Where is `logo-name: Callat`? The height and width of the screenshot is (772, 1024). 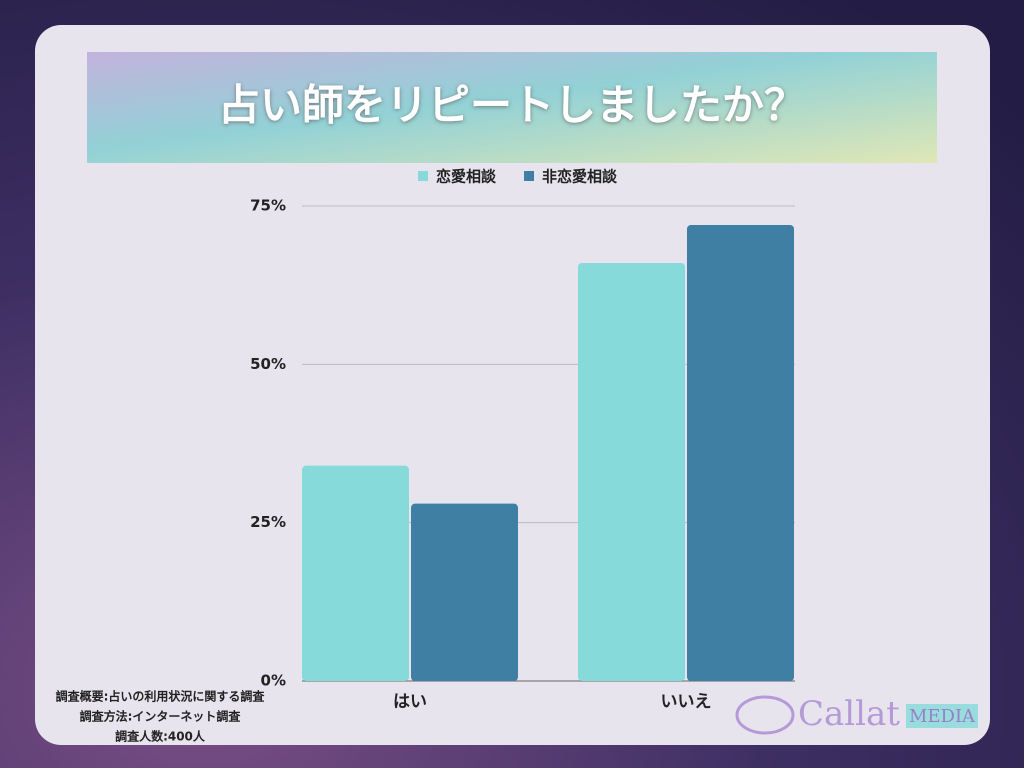
logo-name: Callat is located at coordinates (849, 714).